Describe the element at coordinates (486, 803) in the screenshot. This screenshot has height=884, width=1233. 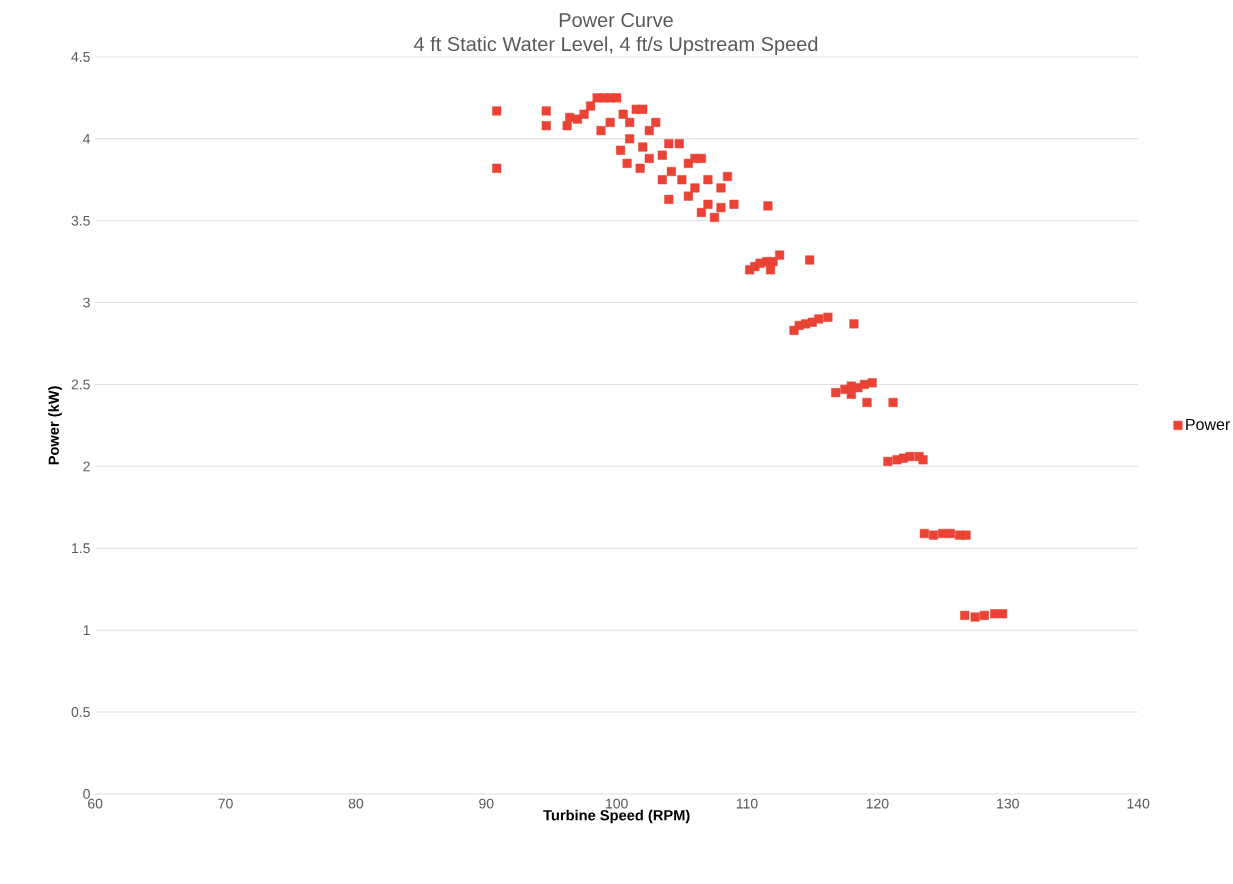
I see `x-tick-label: 90` at that location.